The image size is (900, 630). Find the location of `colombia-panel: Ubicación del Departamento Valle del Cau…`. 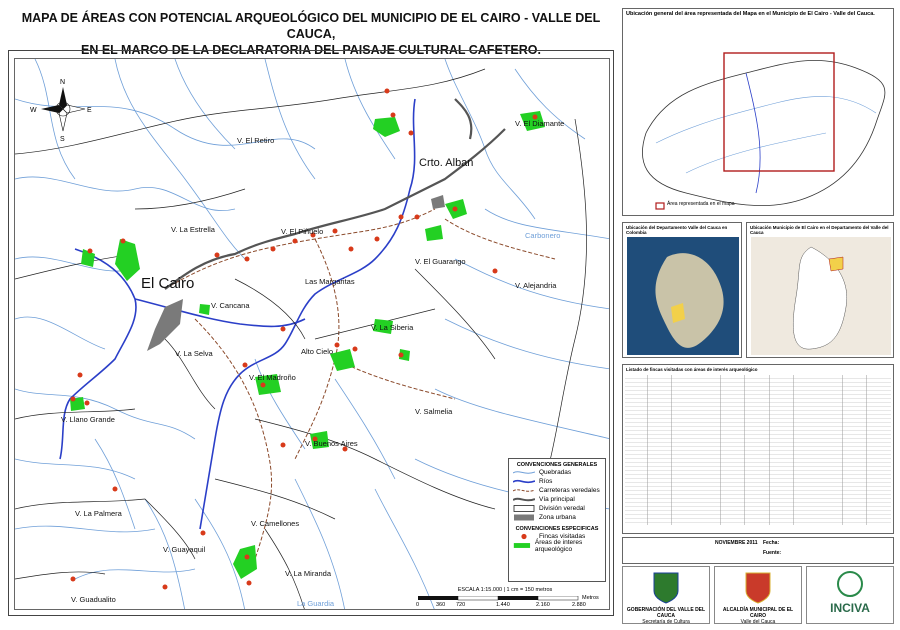

colombia-panel: Ubicación del Departamento Valle del Cau… is located at coordinates (682, 290).